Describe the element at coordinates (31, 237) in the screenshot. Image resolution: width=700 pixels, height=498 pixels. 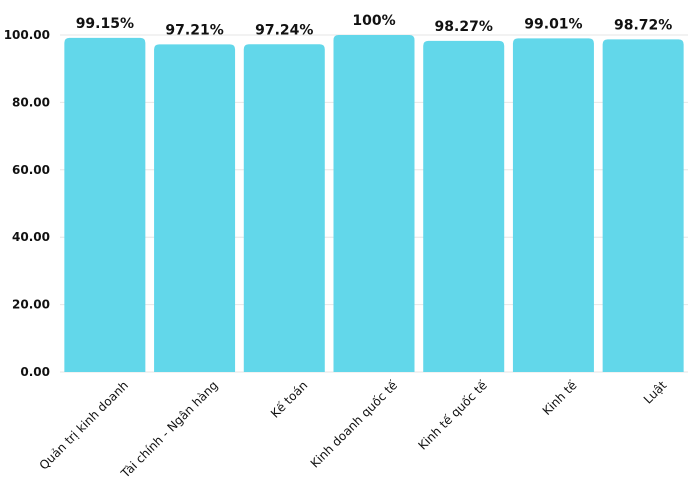
I see `y-tick-label: 40.00` at that location.